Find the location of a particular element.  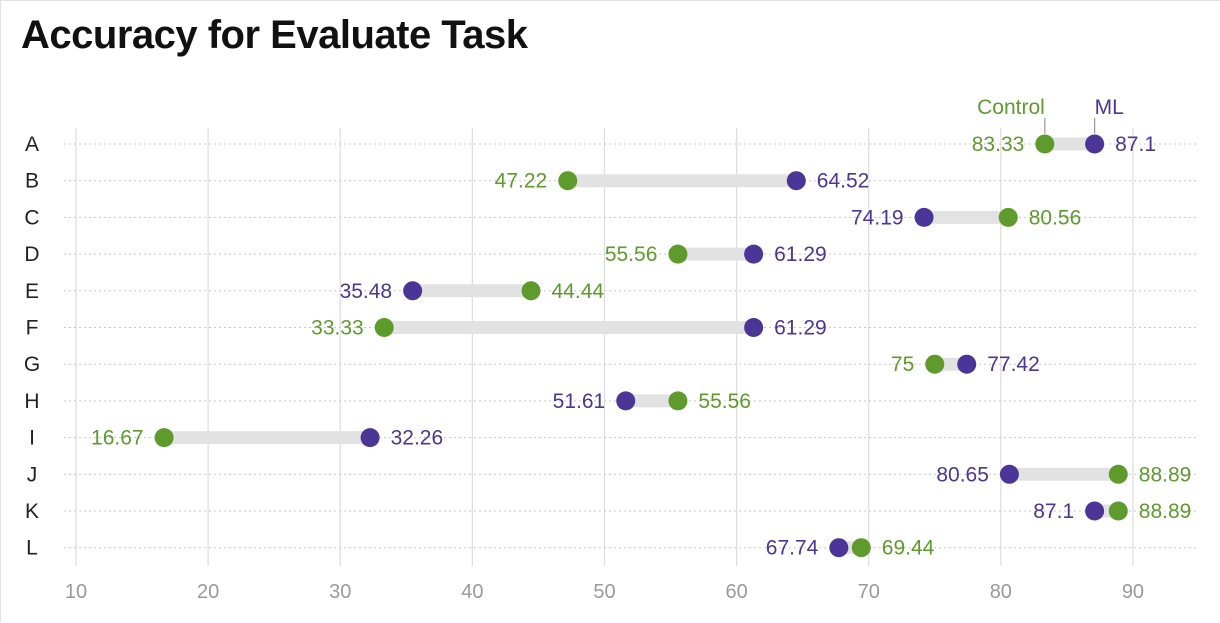

ml-value-label: 51.61 is located at coordinates (579, 401).